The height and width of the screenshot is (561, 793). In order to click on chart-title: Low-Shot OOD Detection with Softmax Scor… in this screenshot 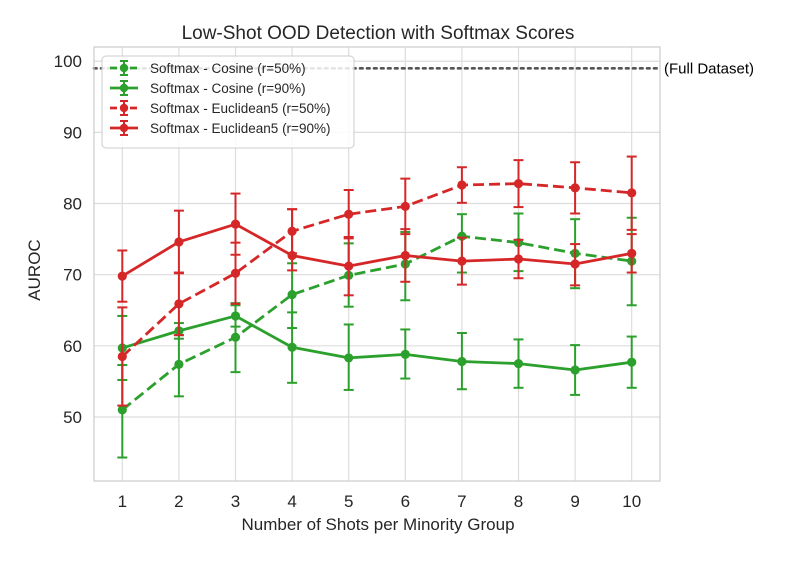, I will do `click(378, 33)`.